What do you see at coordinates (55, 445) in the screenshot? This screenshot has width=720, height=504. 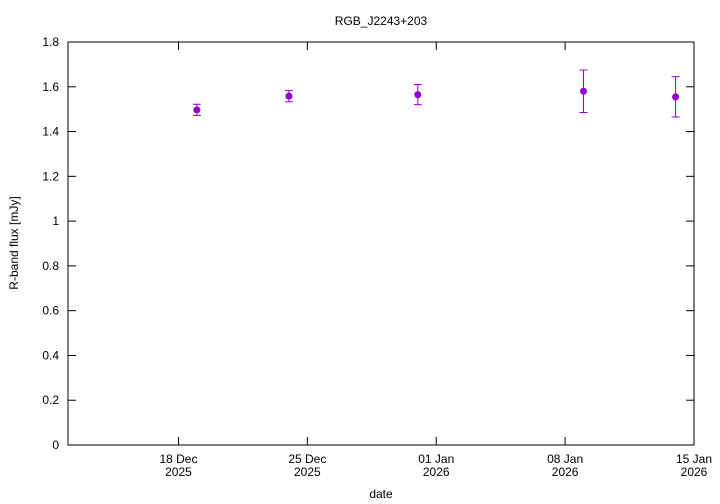 I see `y-tick-label: 0` at bounding box center [55, 445].